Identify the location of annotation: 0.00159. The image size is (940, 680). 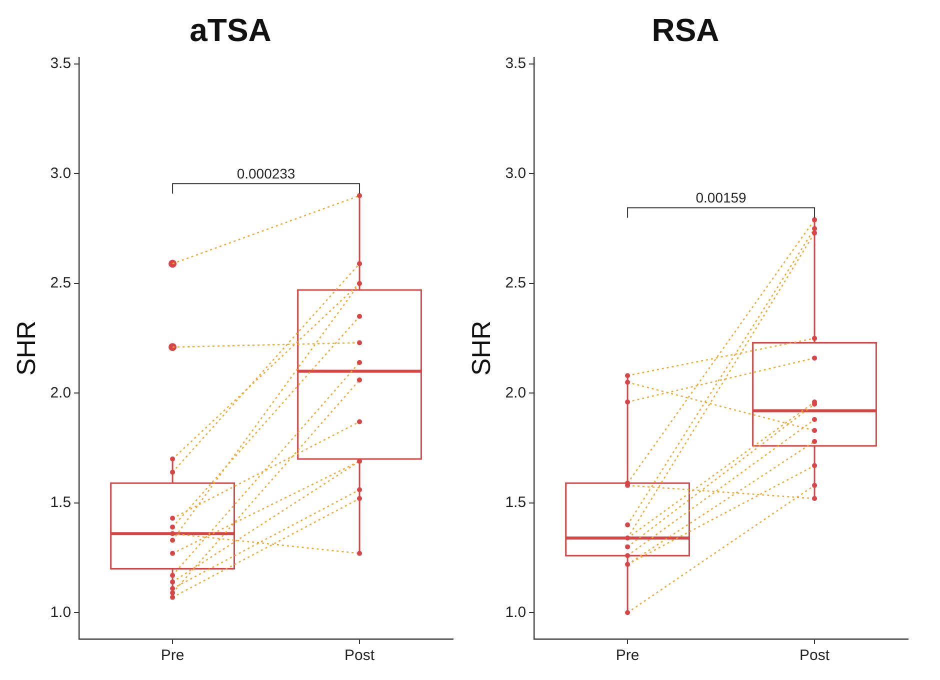
(721, 198).